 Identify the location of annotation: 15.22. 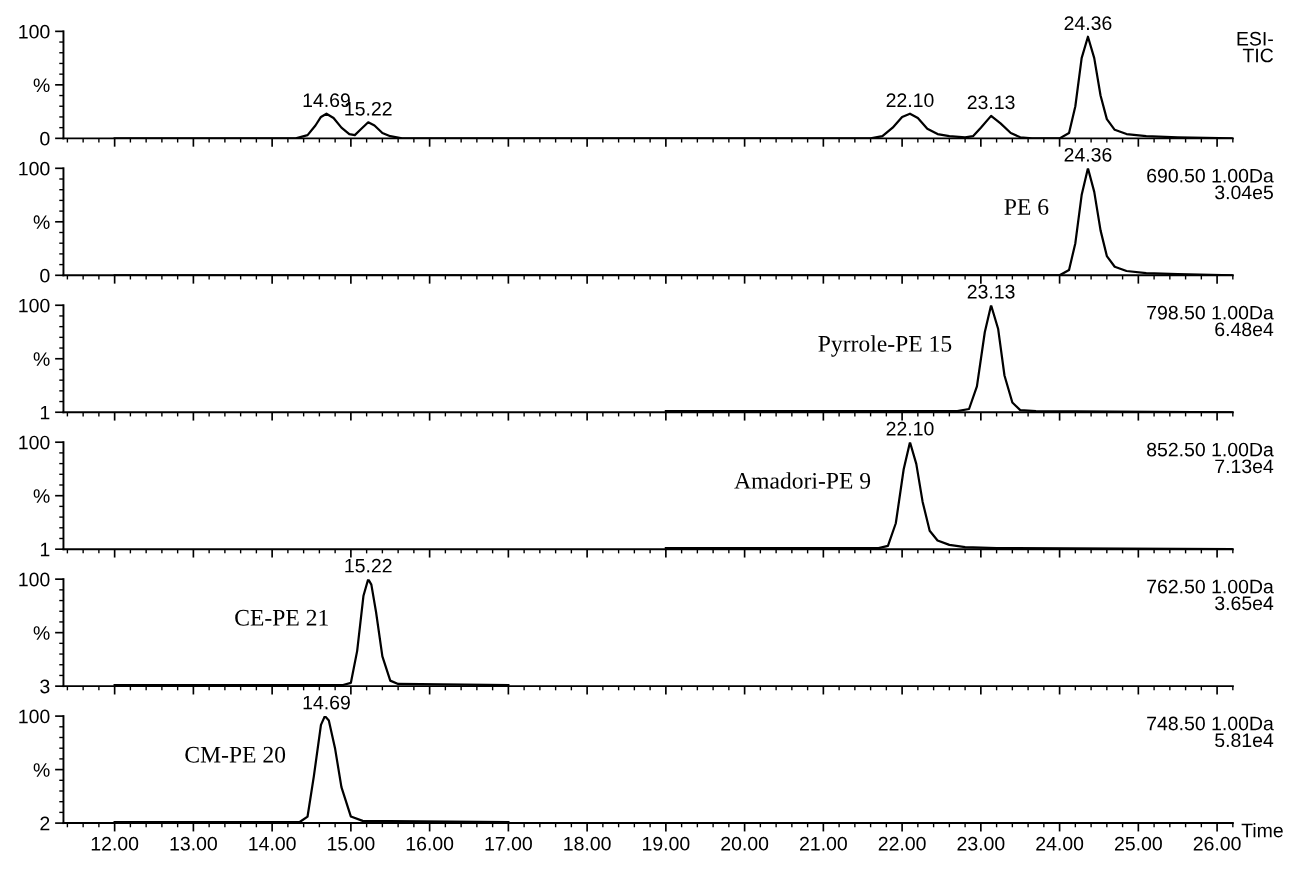
(368, 565).